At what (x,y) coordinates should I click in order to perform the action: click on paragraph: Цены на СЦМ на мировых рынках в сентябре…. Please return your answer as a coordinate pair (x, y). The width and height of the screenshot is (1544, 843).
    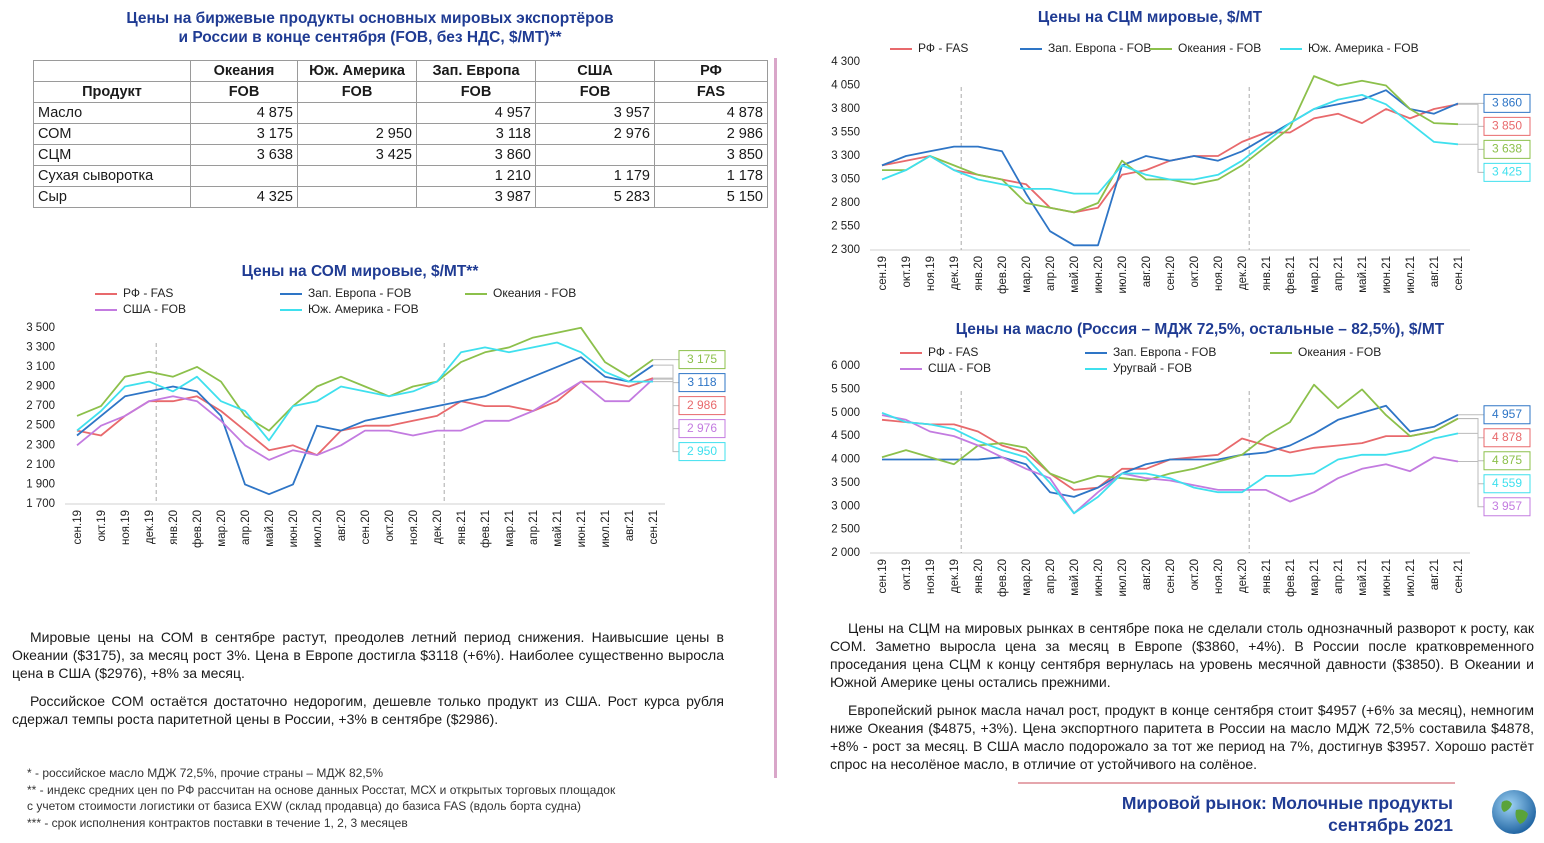
    Looking at the image, I should click on (1182, 655).